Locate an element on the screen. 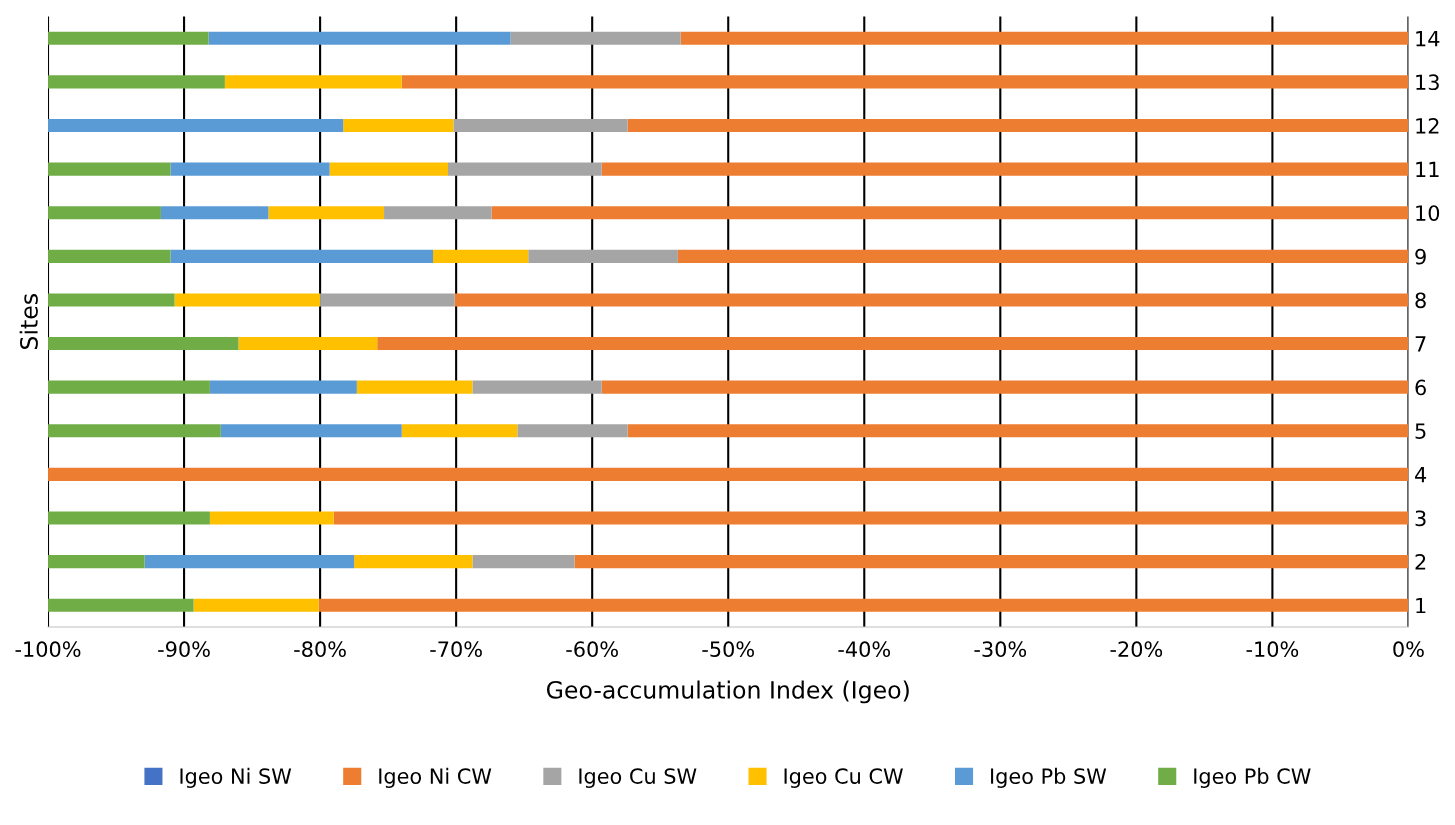  y-tick-label: 8 is located at coordinates (1420, 300).